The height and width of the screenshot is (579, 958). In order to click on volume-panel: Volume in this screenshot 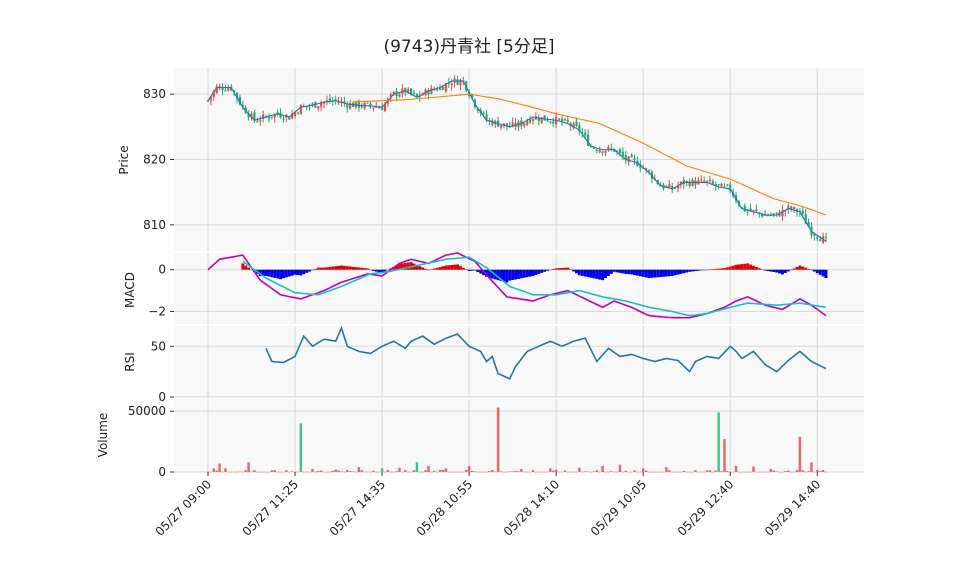, I will do `click(480, 435)`.